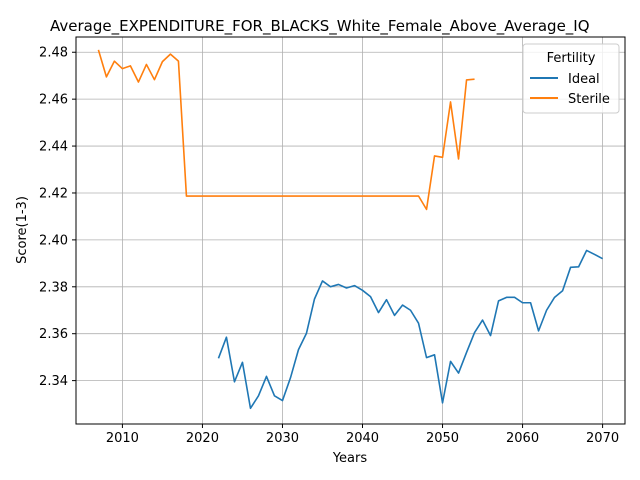 The height and width of the screenshot is (480, 640). I want to click on x-tick-label: 2010, so click(122, 438).